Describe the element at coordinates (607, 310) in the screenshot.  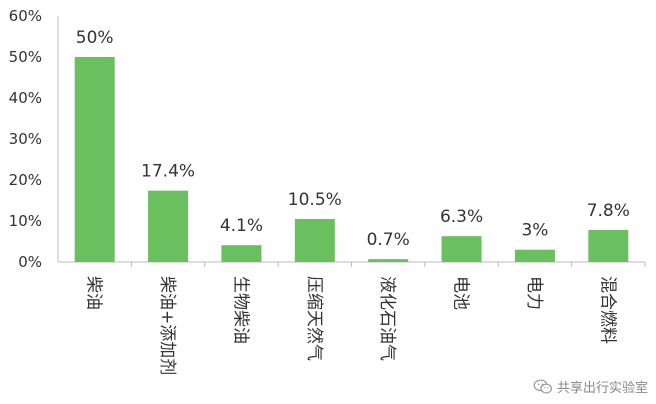
I see `category-label: 混合燃料` at that location.